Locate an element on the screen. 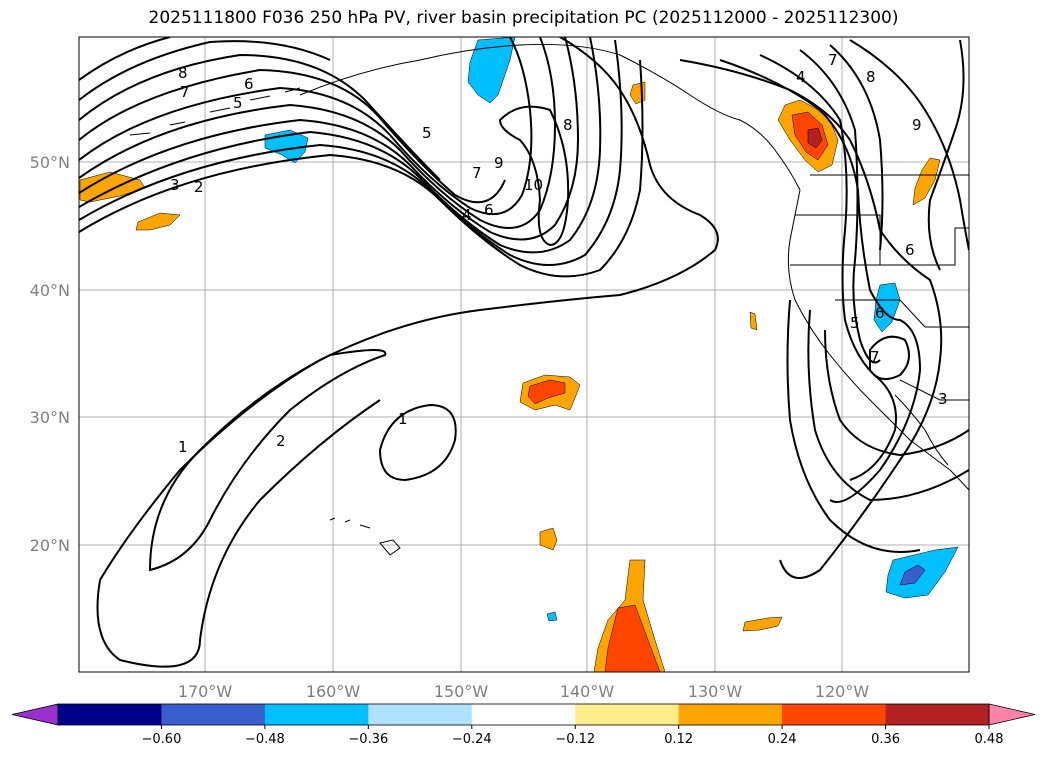 This screenshot has height=765, width=1047. coastline-alaska-gulf is located at coordinates (550, 117).